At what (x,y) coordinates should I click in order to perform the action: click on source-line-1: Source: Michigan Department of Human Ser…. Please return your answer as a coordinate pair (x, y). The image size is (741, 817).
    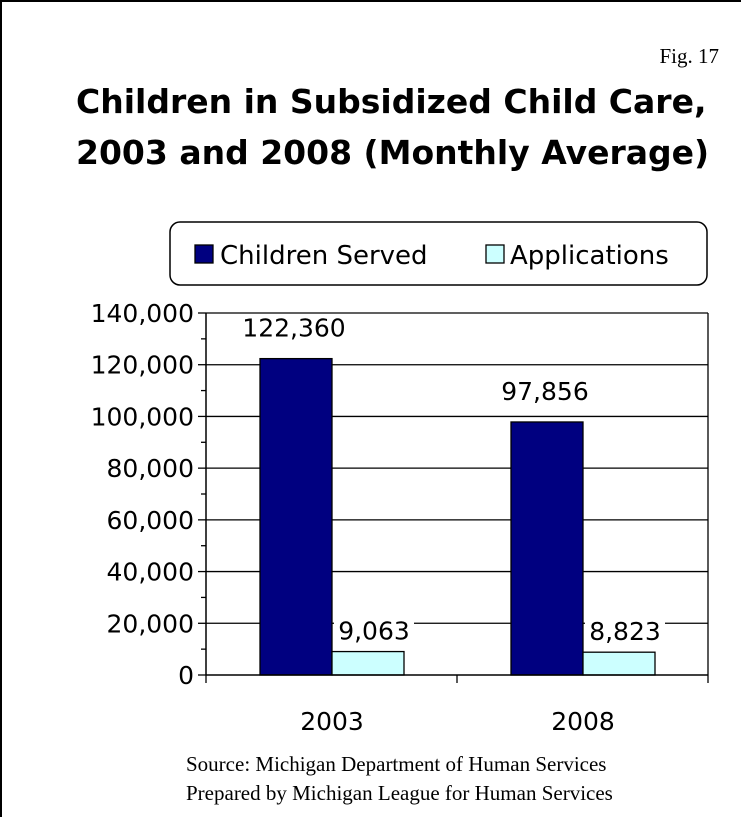
    Looking at the image, I should click on (396, 764).